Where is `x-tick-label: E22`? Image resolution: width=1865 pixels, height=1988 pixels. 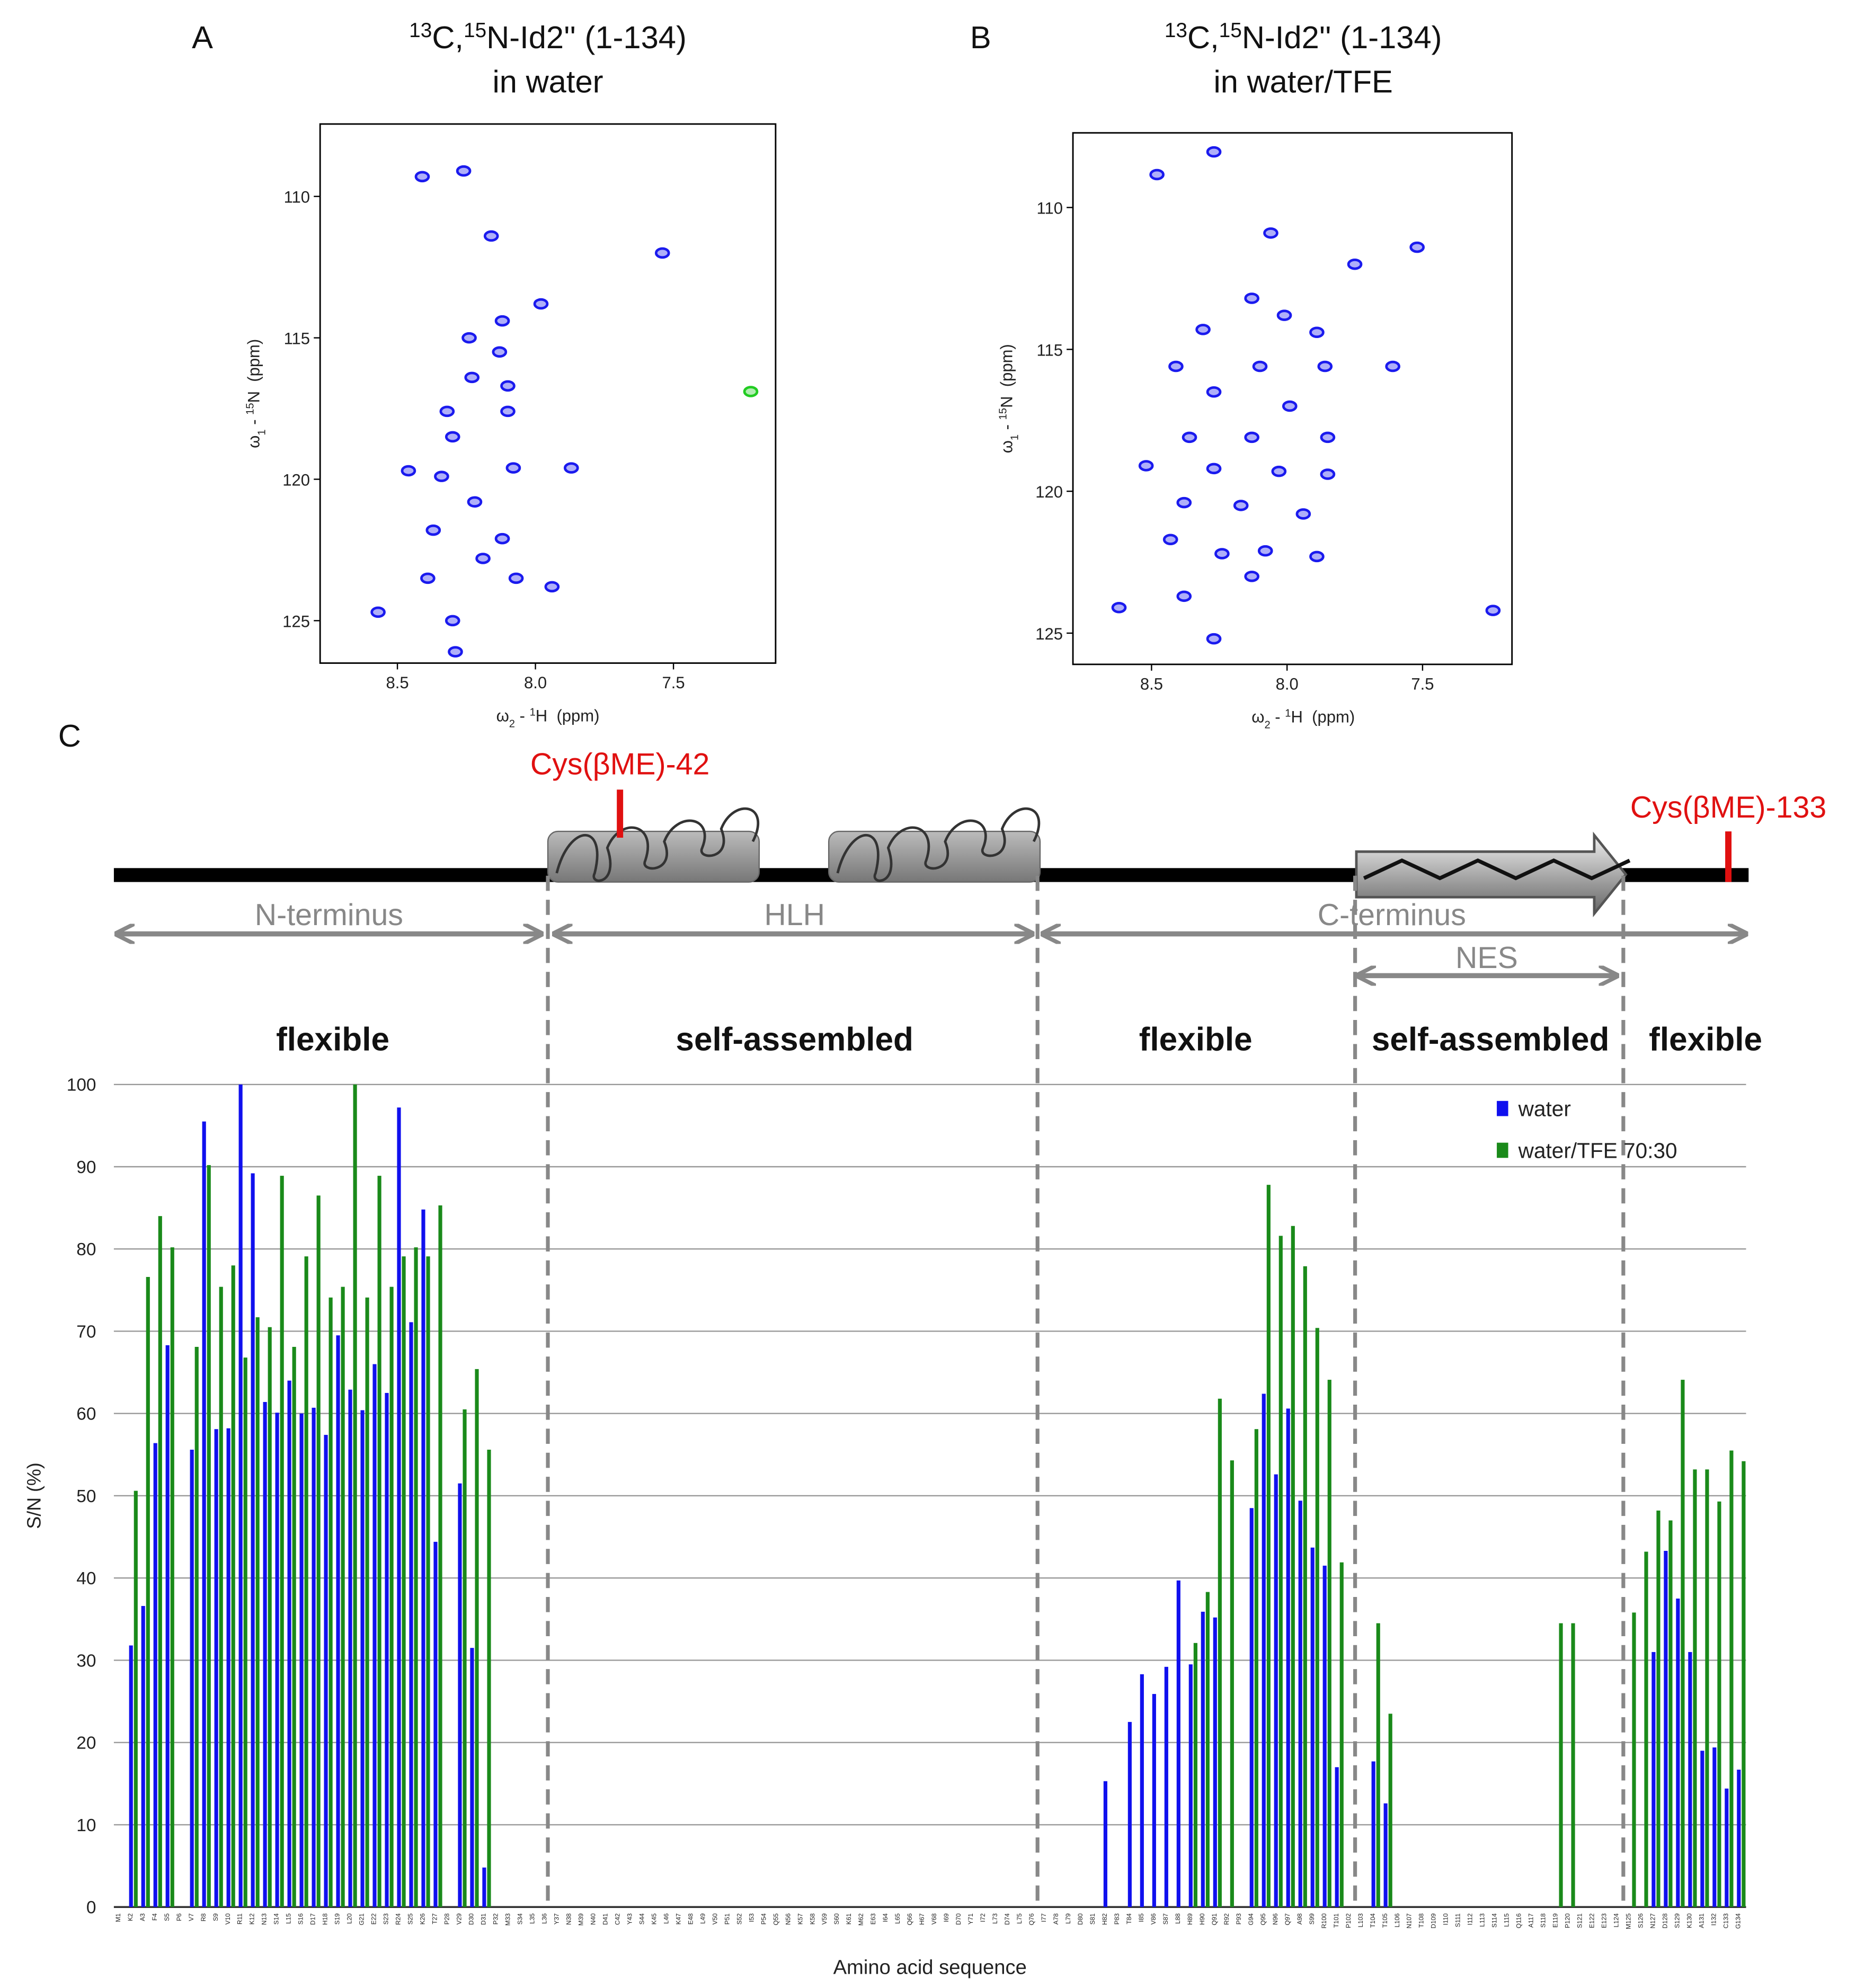 x-tick-label: E22 is located at coordinates (374, 1919).